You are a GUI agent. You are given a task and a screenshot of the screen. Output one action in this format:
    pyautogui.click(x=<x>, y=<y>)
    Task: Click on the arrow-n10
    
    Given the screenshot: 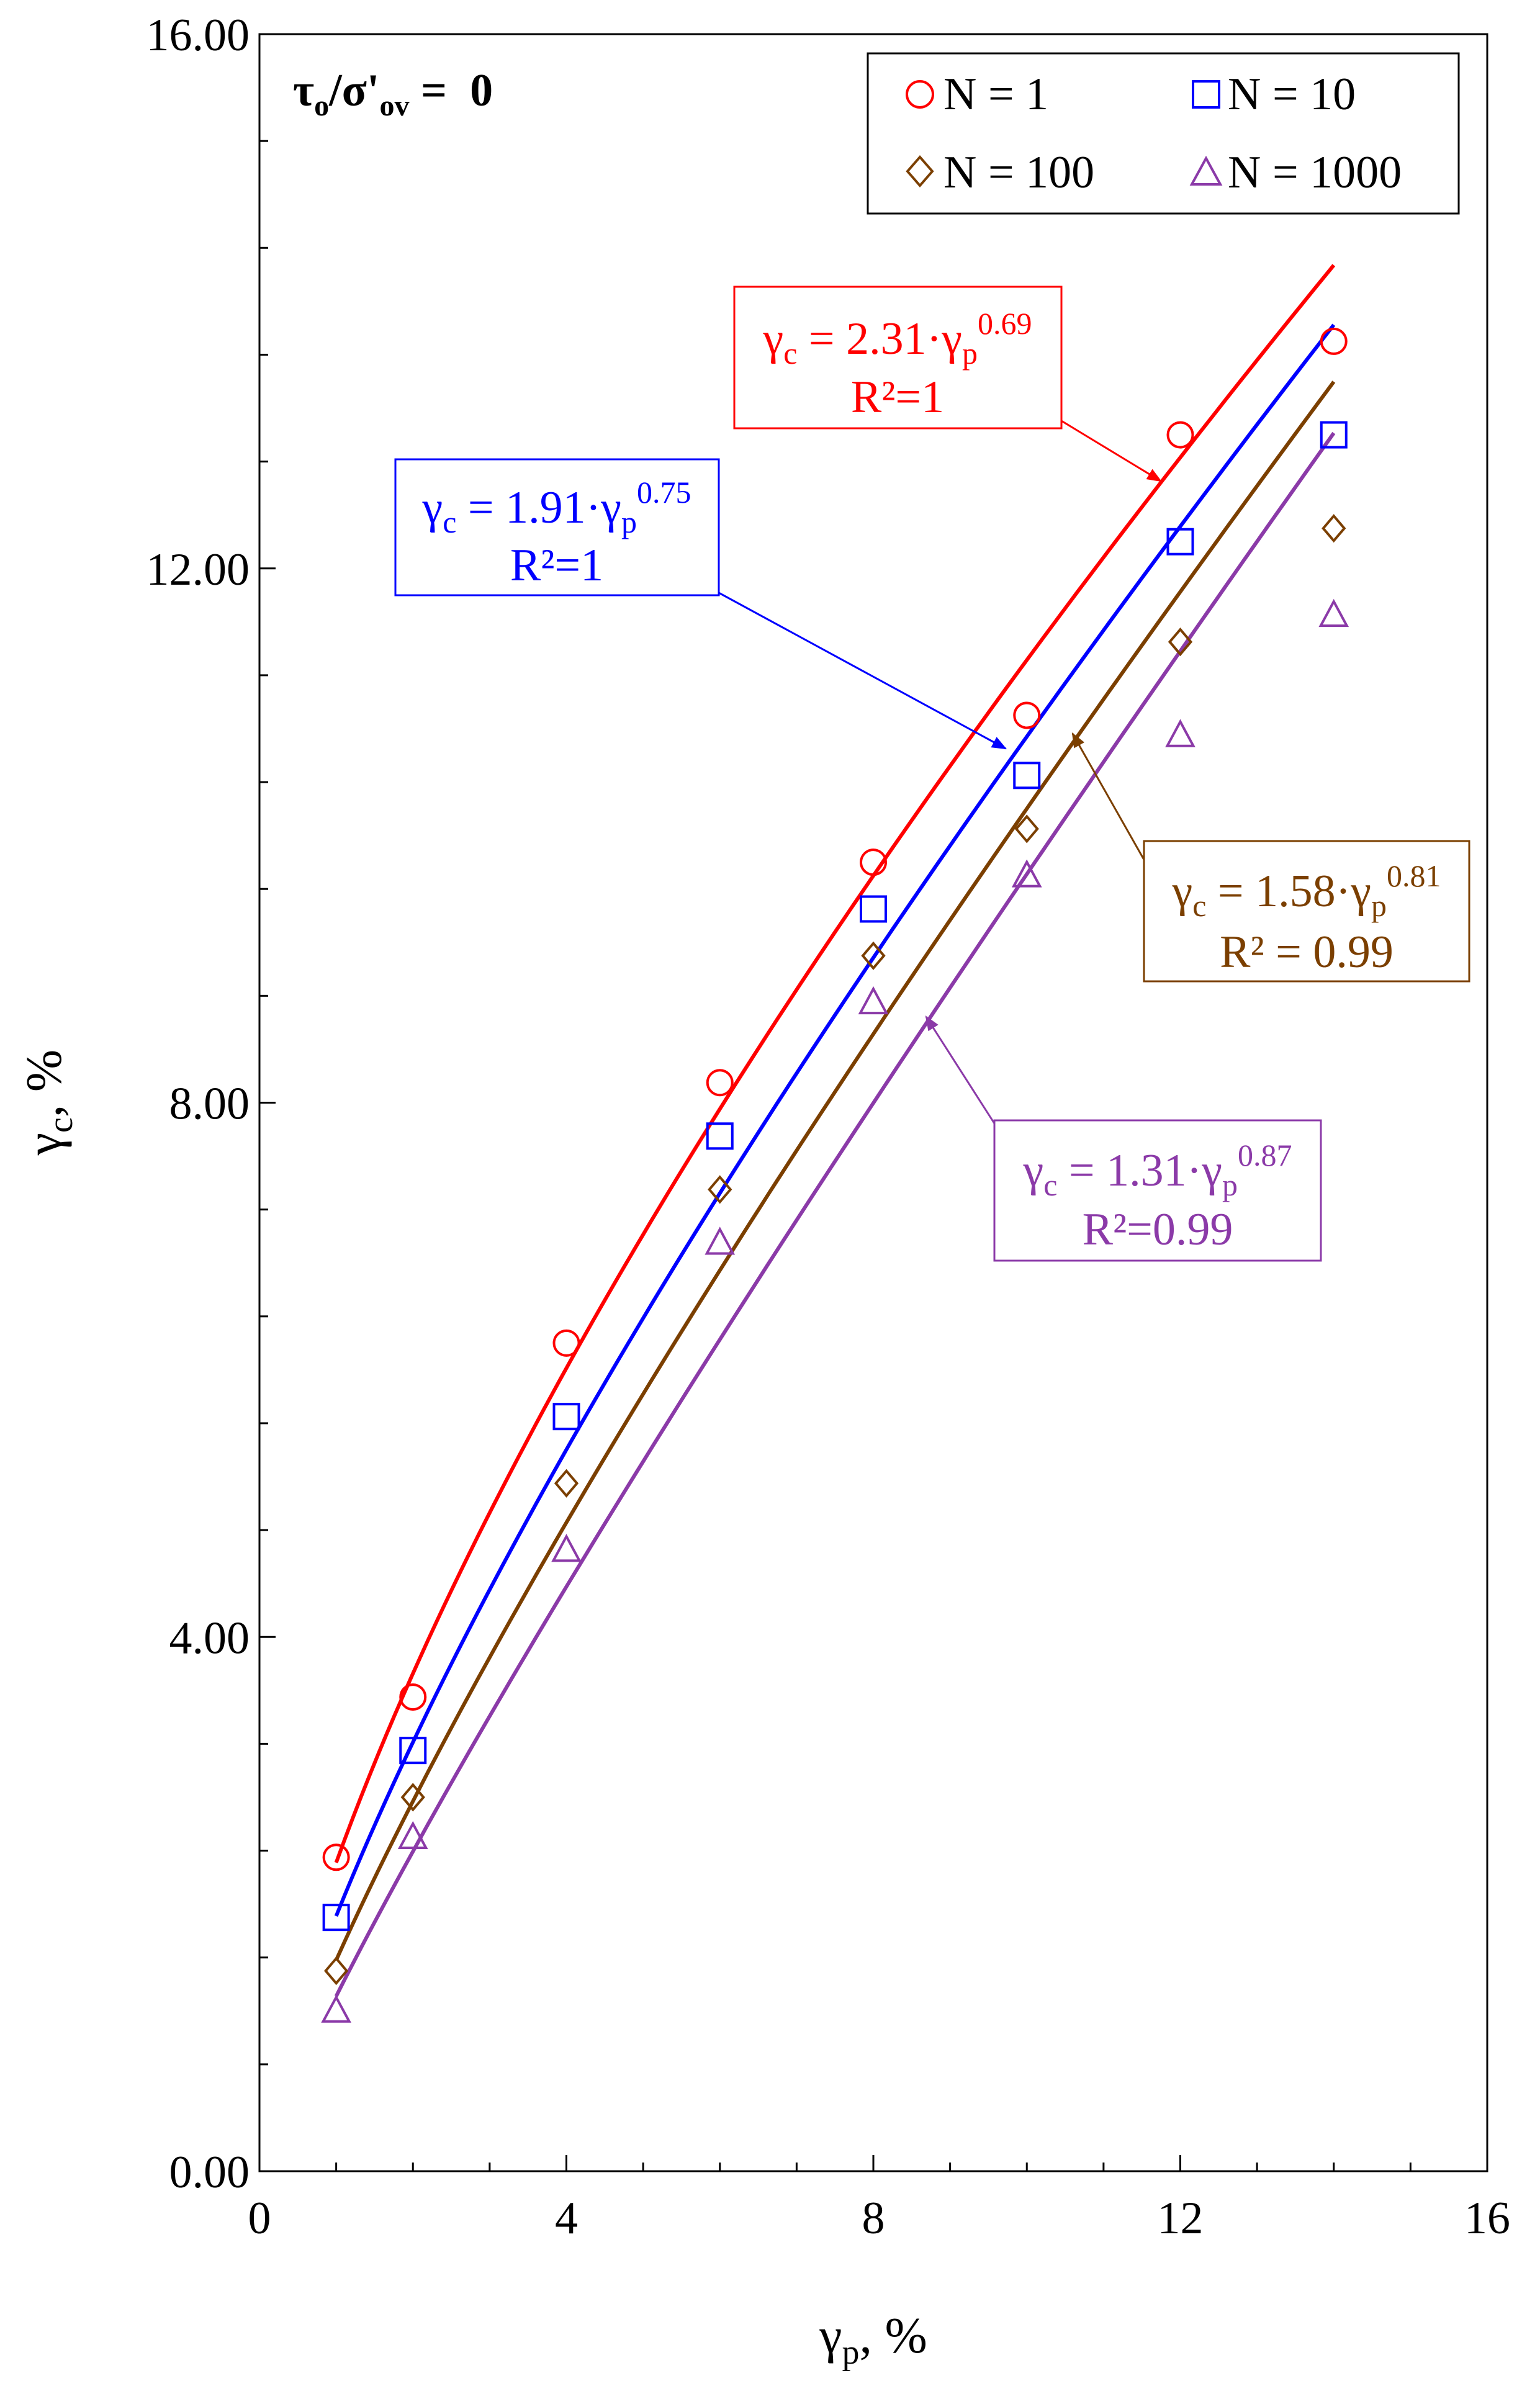 What is the action you would take?
    pyautogui.click(x=862, y=671)
    